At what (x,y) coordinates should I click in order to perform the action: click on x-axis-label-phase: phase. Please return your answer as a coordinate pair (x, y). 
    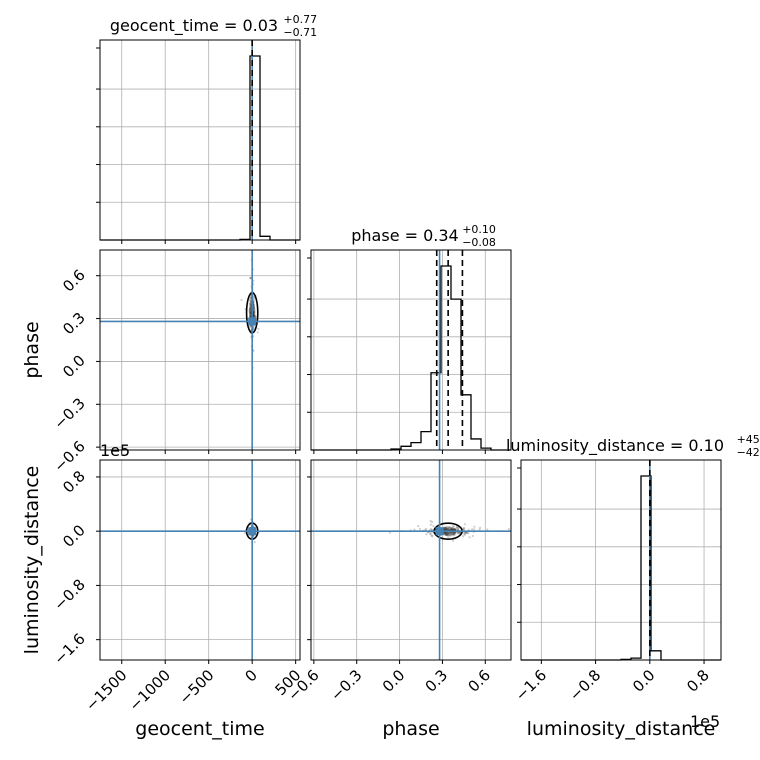
    Looking at the image, I should click on (410, 729).